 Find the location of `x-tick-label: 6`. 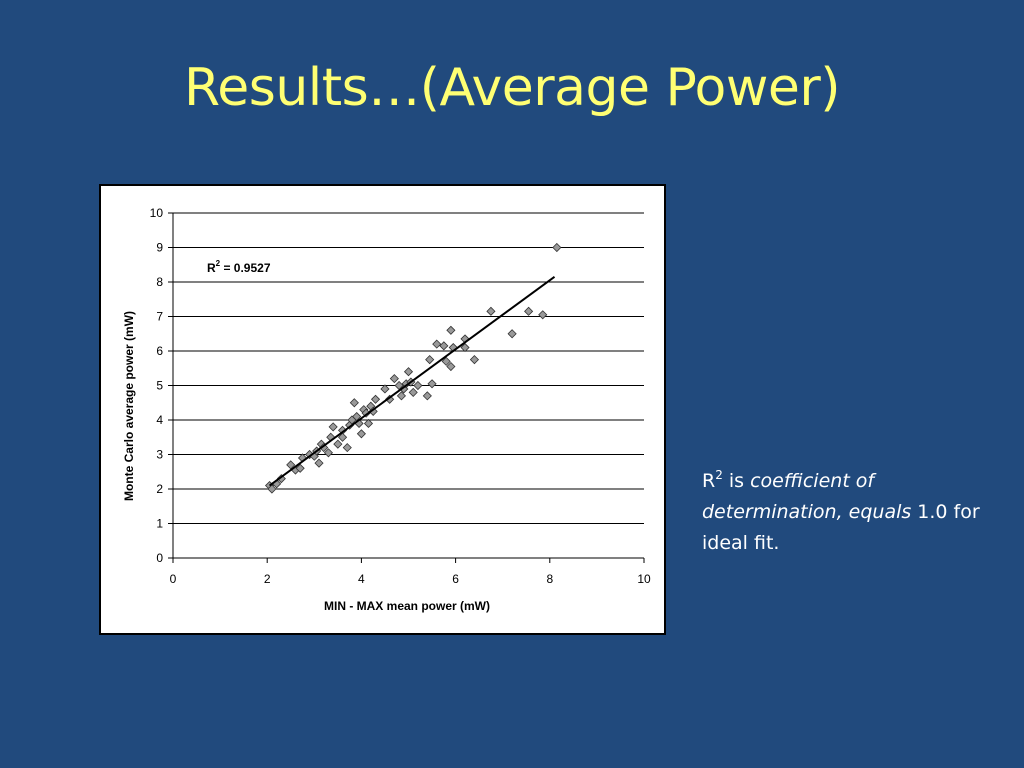

x-tick-label: 6 is located at coordinates (455, 579).